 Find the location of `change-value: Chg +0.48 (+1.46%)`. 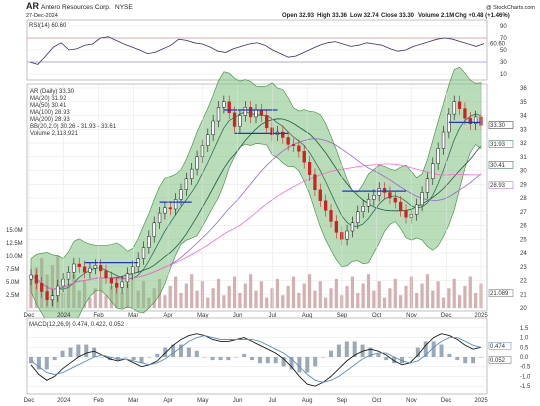

change-value: Chg +0.48 (+1.46%) is located at coordinates (482, 16).